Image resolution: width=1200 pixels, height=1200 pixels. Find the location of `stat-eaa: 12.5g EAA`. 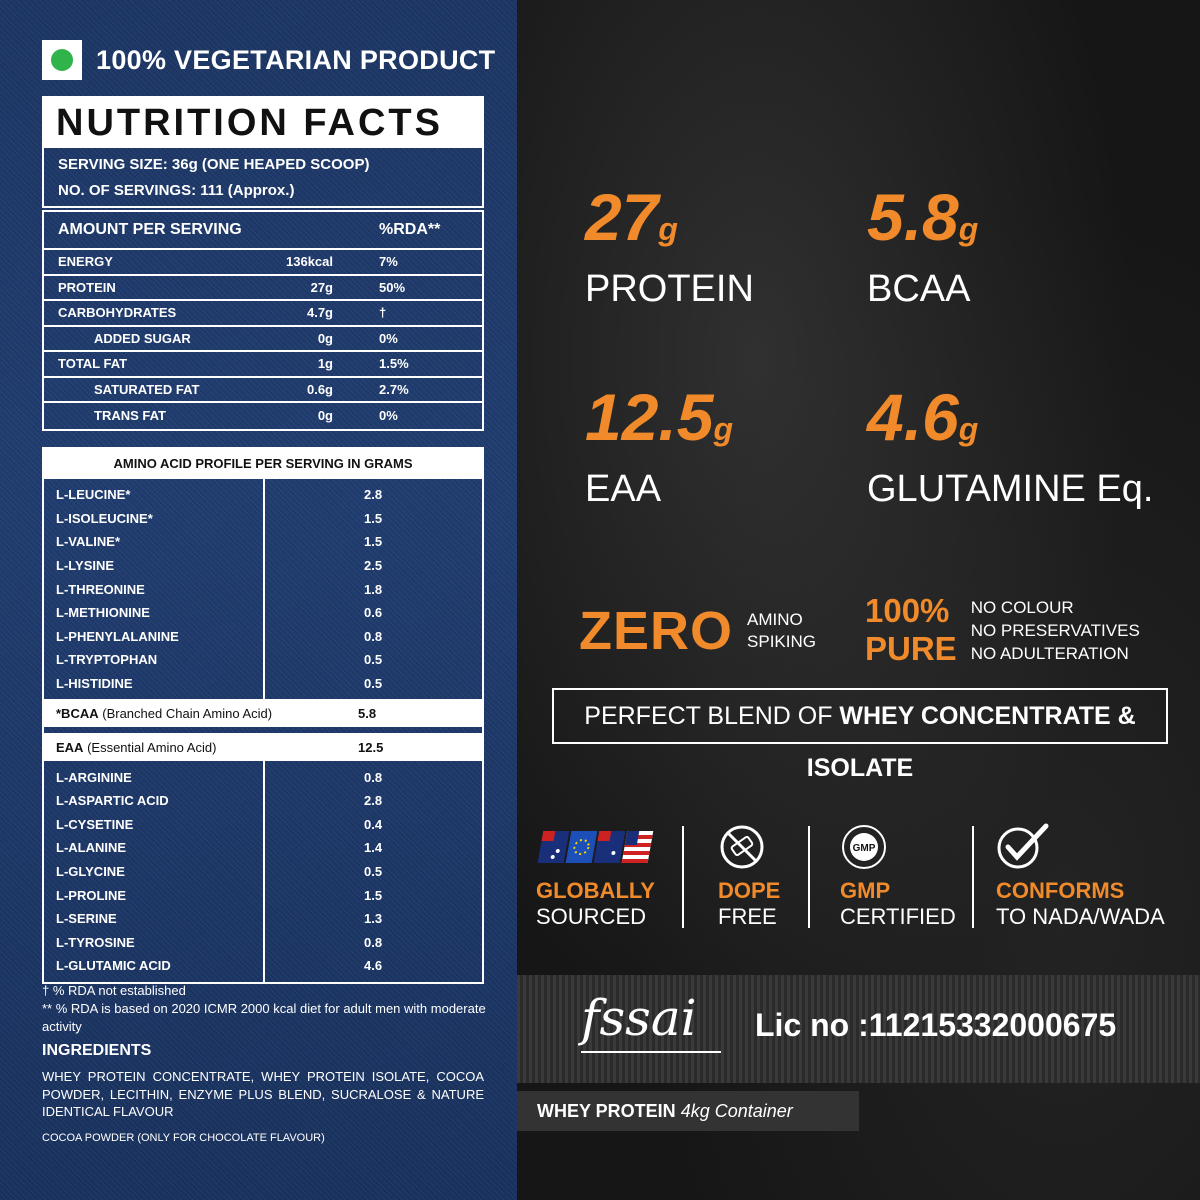

stat-eaa: 12.5g EAA is located at coordinates (659, 447).